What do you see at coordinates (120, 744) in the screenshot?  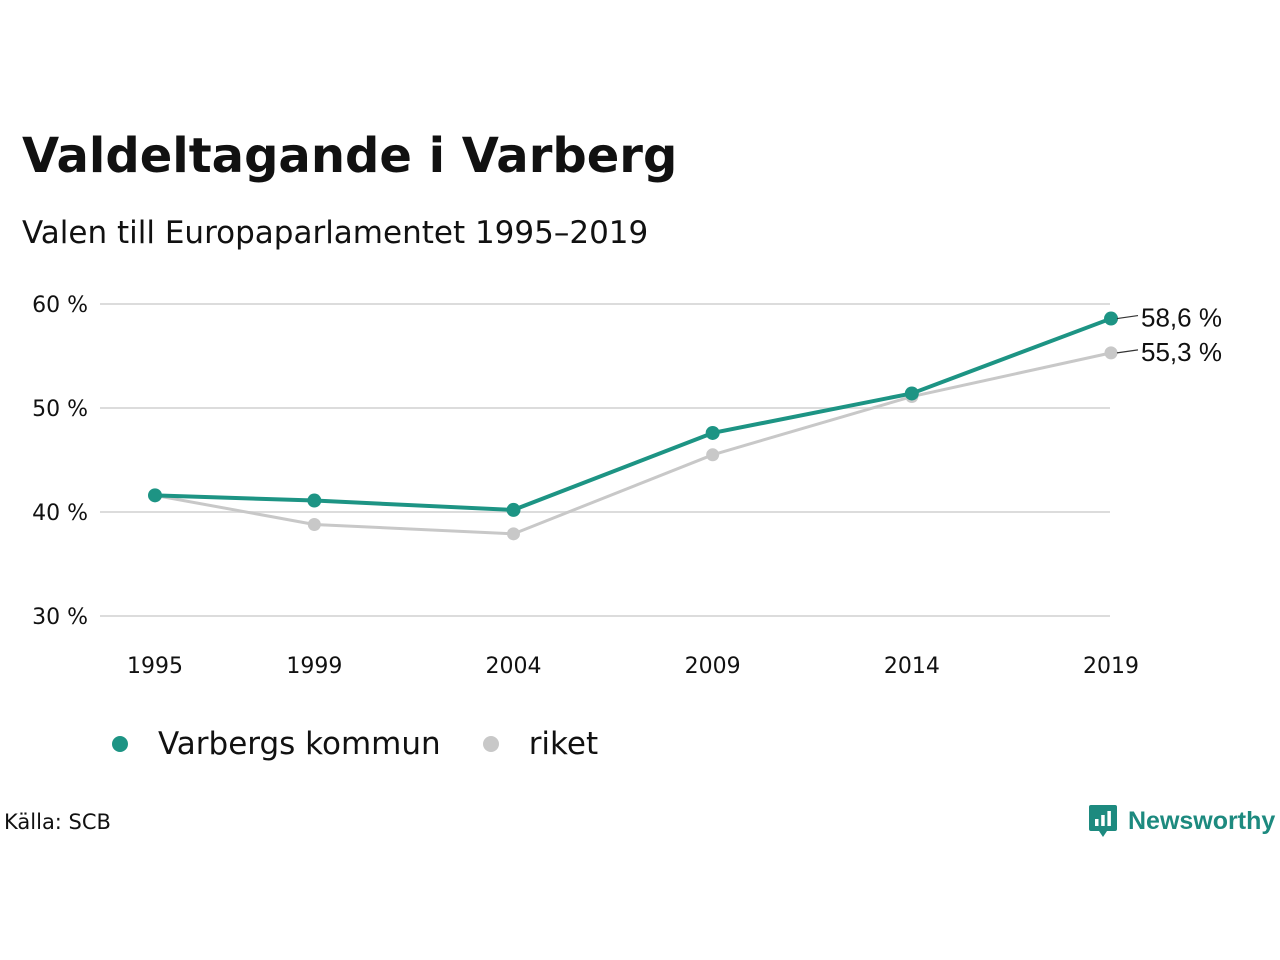 I see `legend-dot-varberg` at bounding box center [120, 744].